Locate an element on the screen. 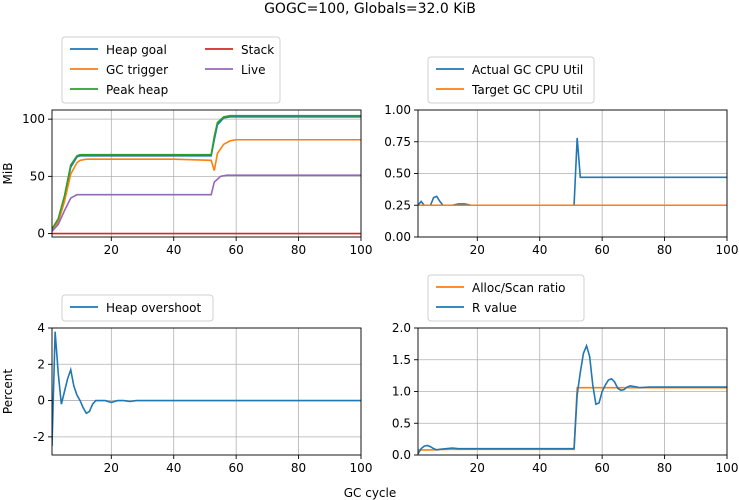  legend-label: Live is located at coordinates (253, 70).